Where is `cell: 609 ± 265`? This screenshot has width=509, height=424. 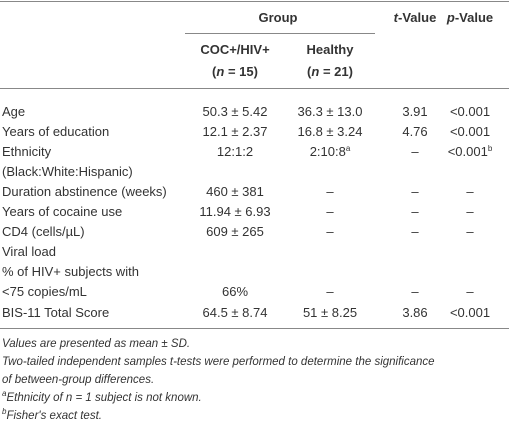 cell: 609 ± 265 is located at coordinates (235, 232).